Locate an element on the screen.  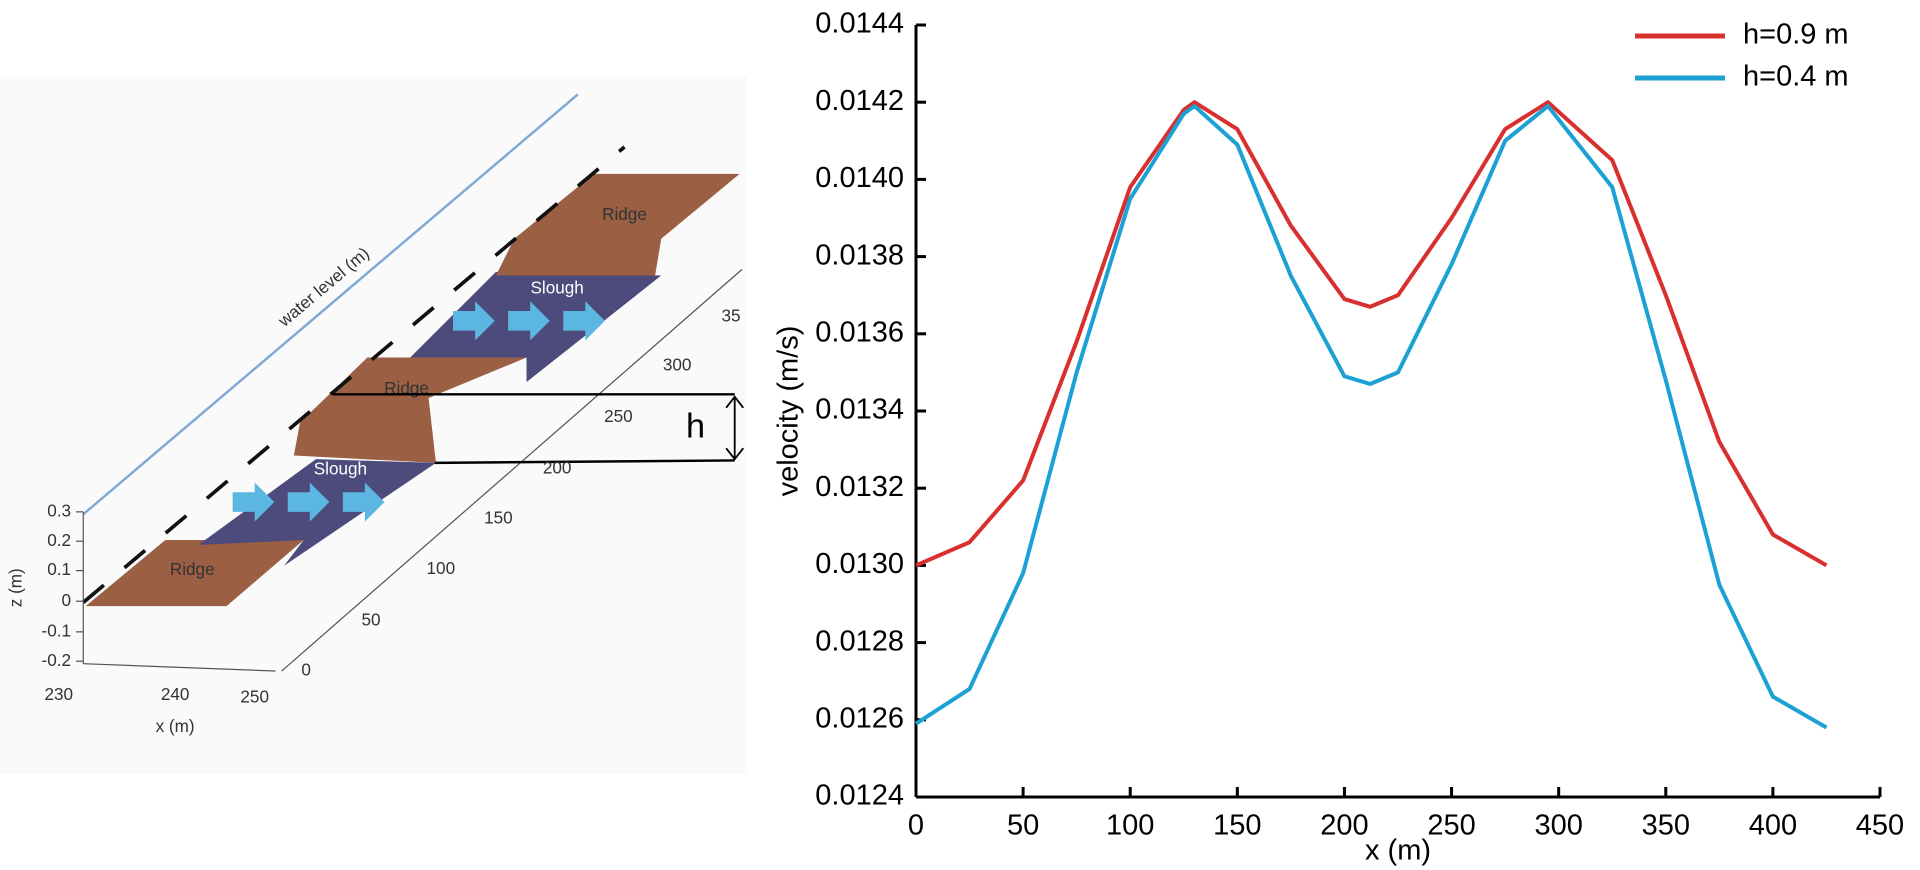
y-tick-label: 0.0130 is located at coordinates (859, 564).